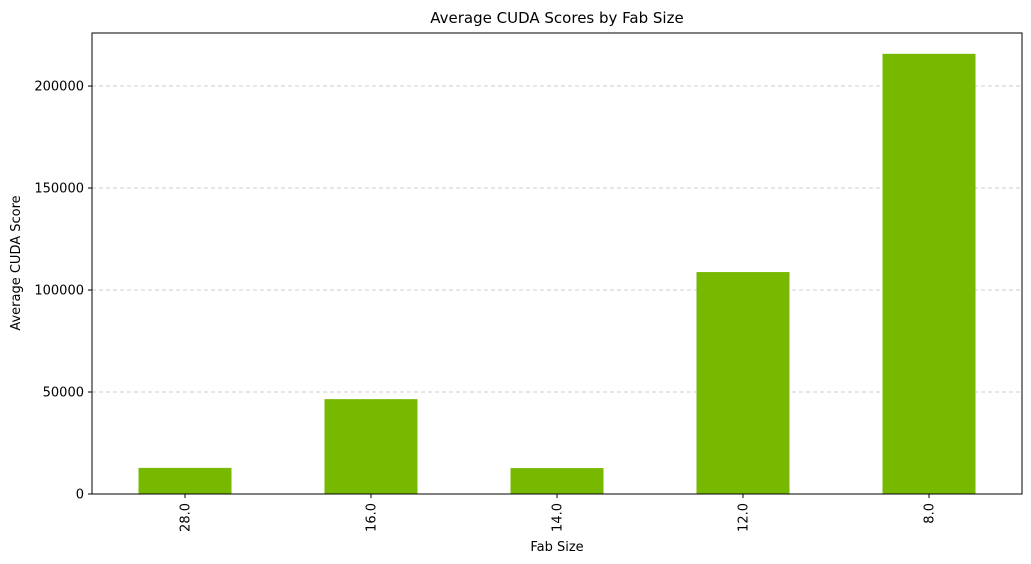 This screenshot has height=564, width=1031. What do you see at coordinates (59, 87) in the screenshot?
I see `y-tick-label: 200000` at bounding box center [59, 87].